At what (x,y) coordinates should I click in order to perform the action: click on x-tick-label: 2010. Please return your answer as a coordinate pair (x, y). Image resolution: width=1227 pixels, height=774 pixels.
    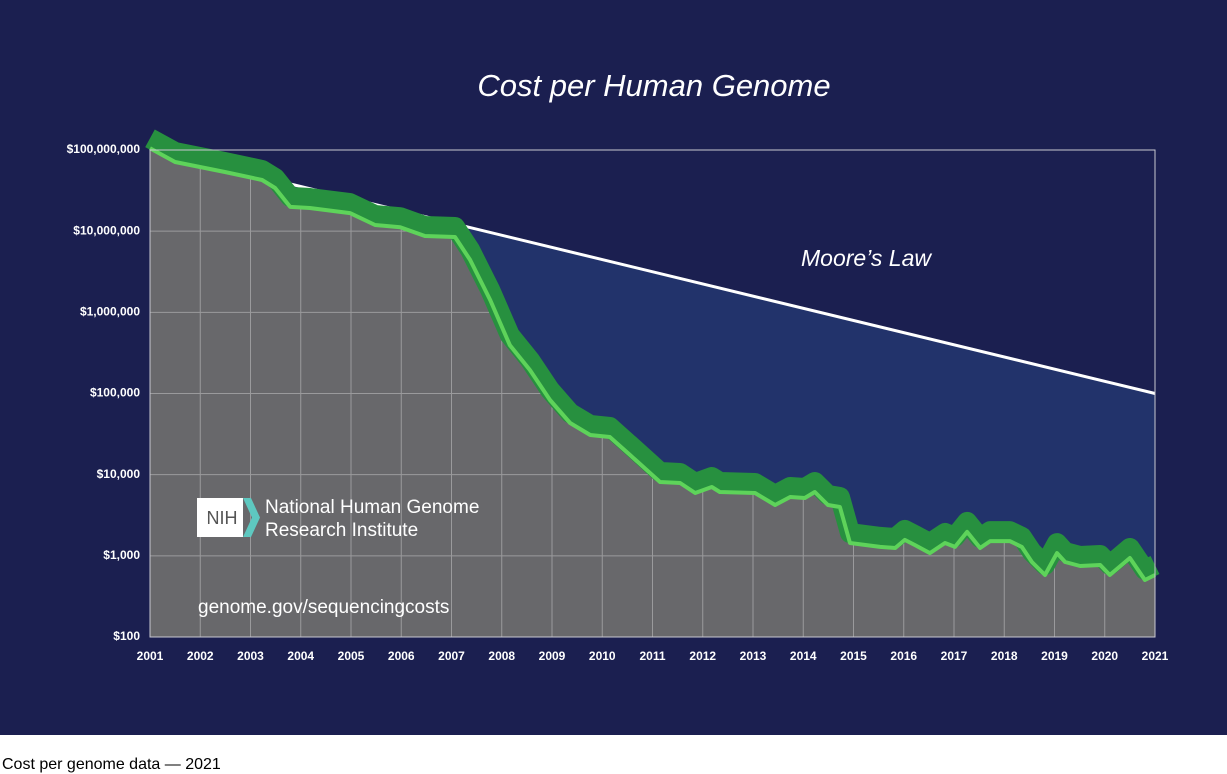
    Looking at the image, I should click on (602, 656).